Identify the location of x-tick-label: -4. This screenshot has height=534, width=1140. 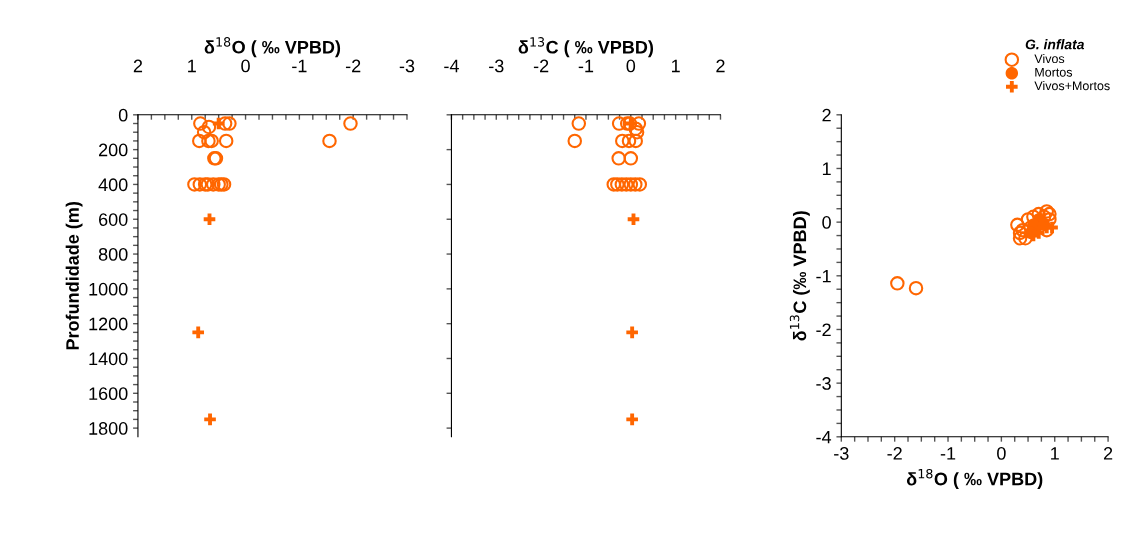
(451, 66).